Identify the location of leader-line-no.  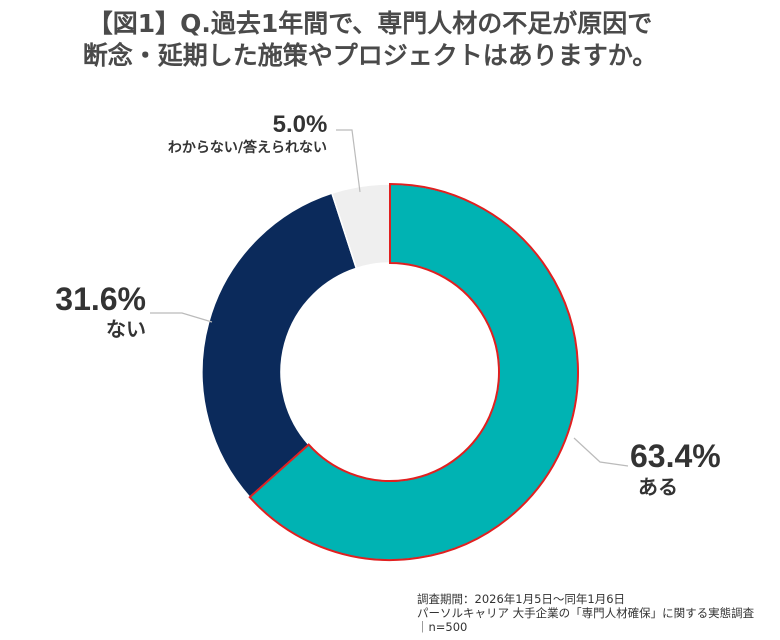
(181, 317).